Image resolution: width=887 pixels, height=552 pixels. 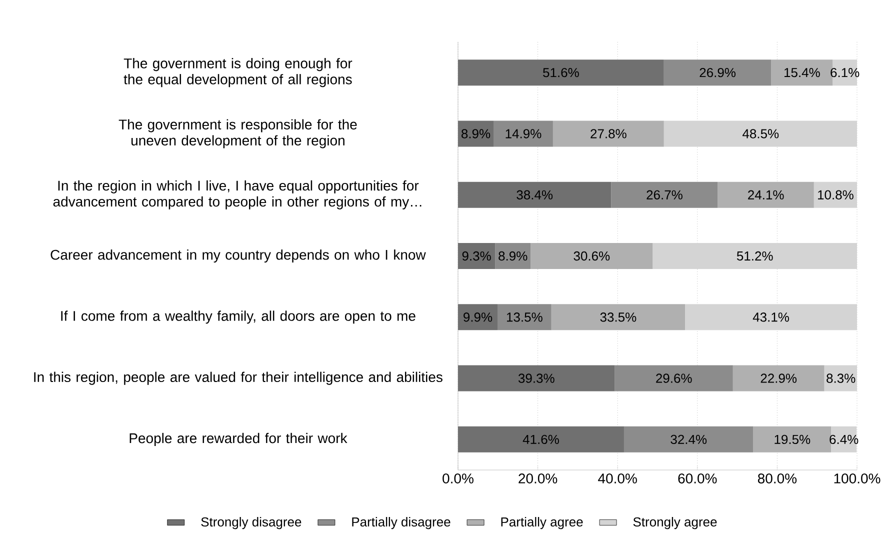 I want to click on data-label: 15.4%, so click(x=802, y=73).